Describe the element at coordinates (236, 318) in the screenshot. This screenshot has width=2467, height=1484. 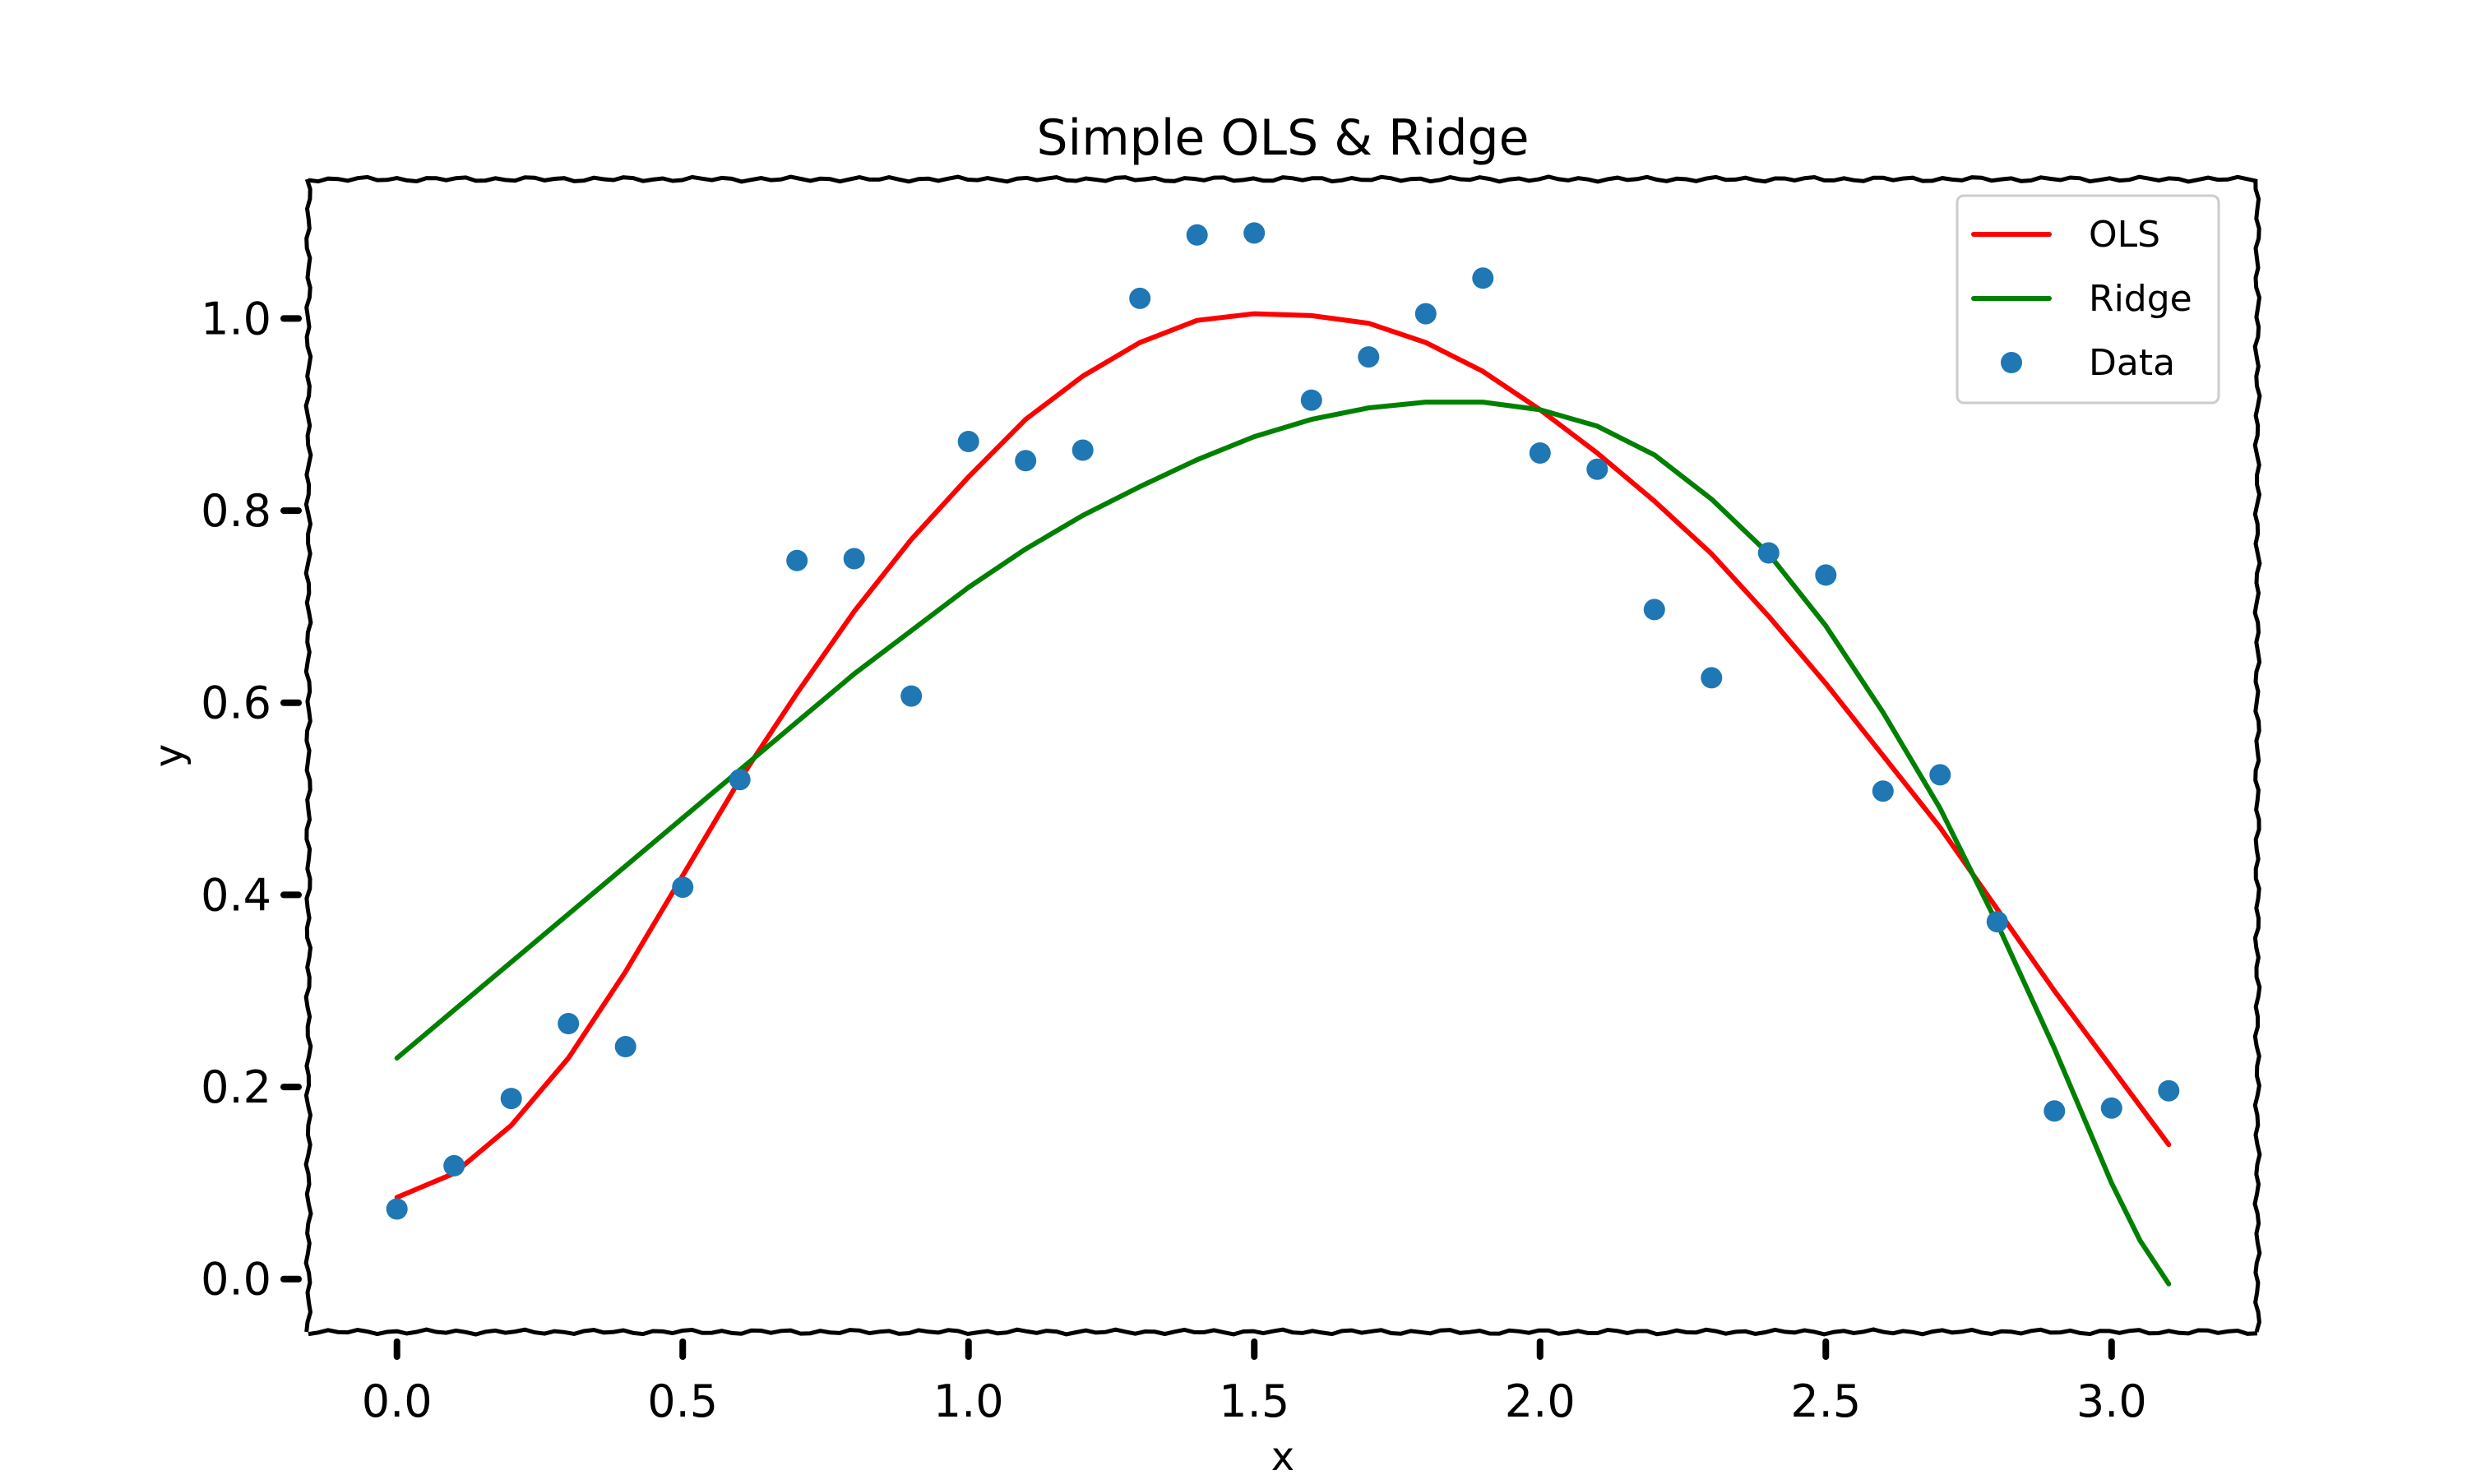
I see `y-tick-label: 1.0` at that location.